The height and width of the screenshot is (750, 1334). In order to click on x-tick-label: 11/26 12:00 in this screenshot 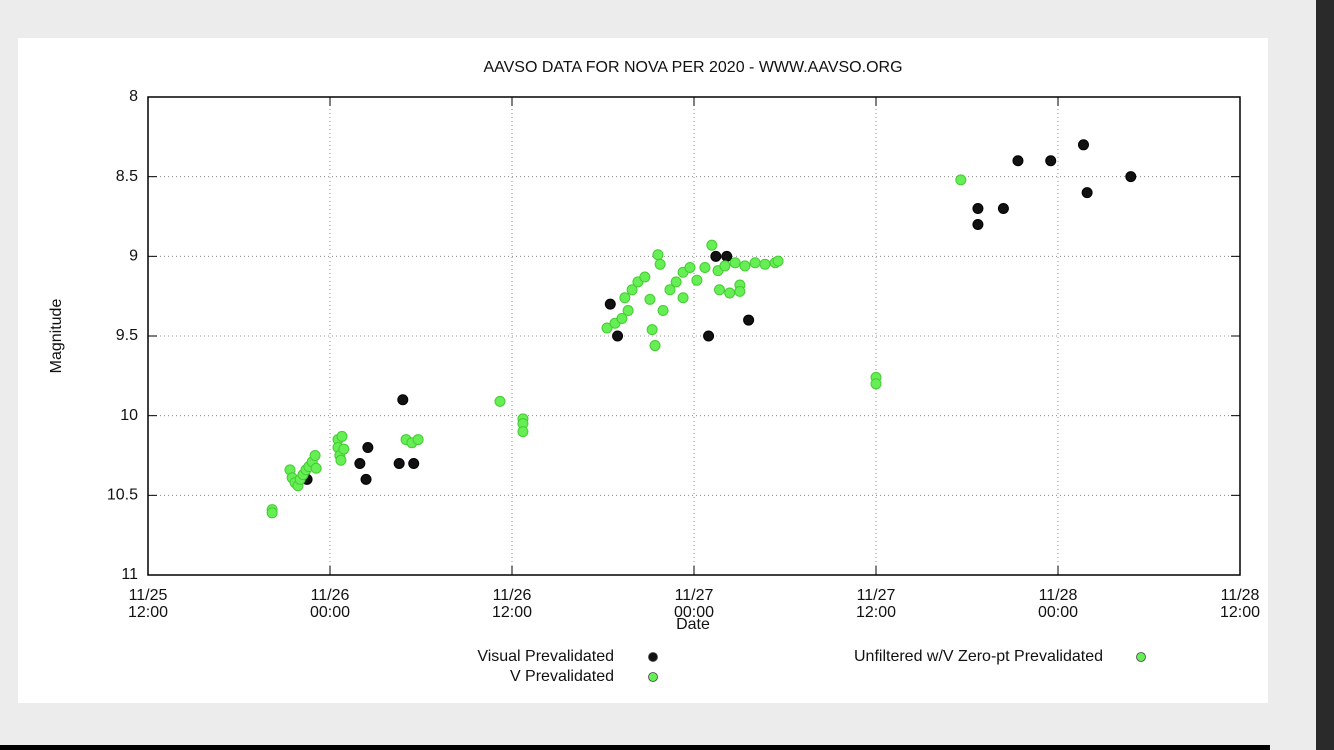, I will do `click(512, 604)`.